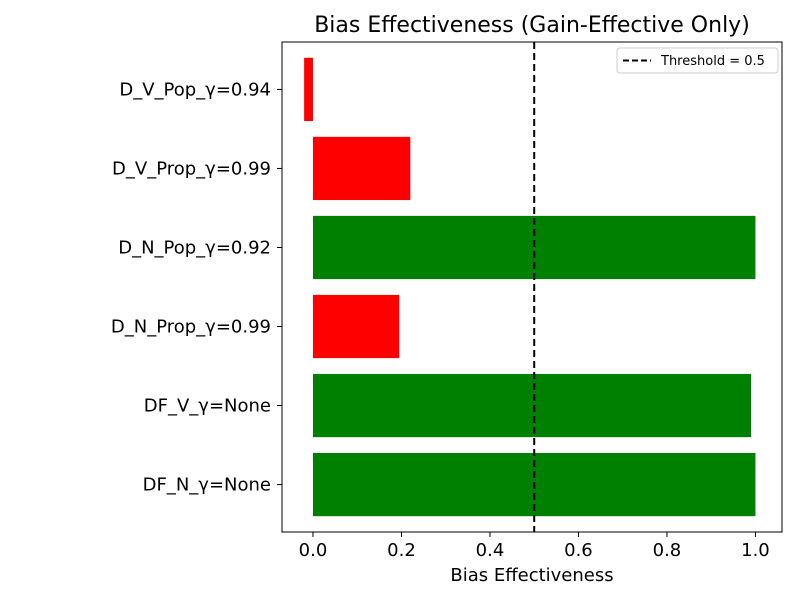 Image resolution: width=800 pixels, height=600 pixels. Describe the element at coordinates (534, 546) in the screenshot. I see `x-axis: 0.0 0.2 0.4 0.6 0.8 1.0` at that location.